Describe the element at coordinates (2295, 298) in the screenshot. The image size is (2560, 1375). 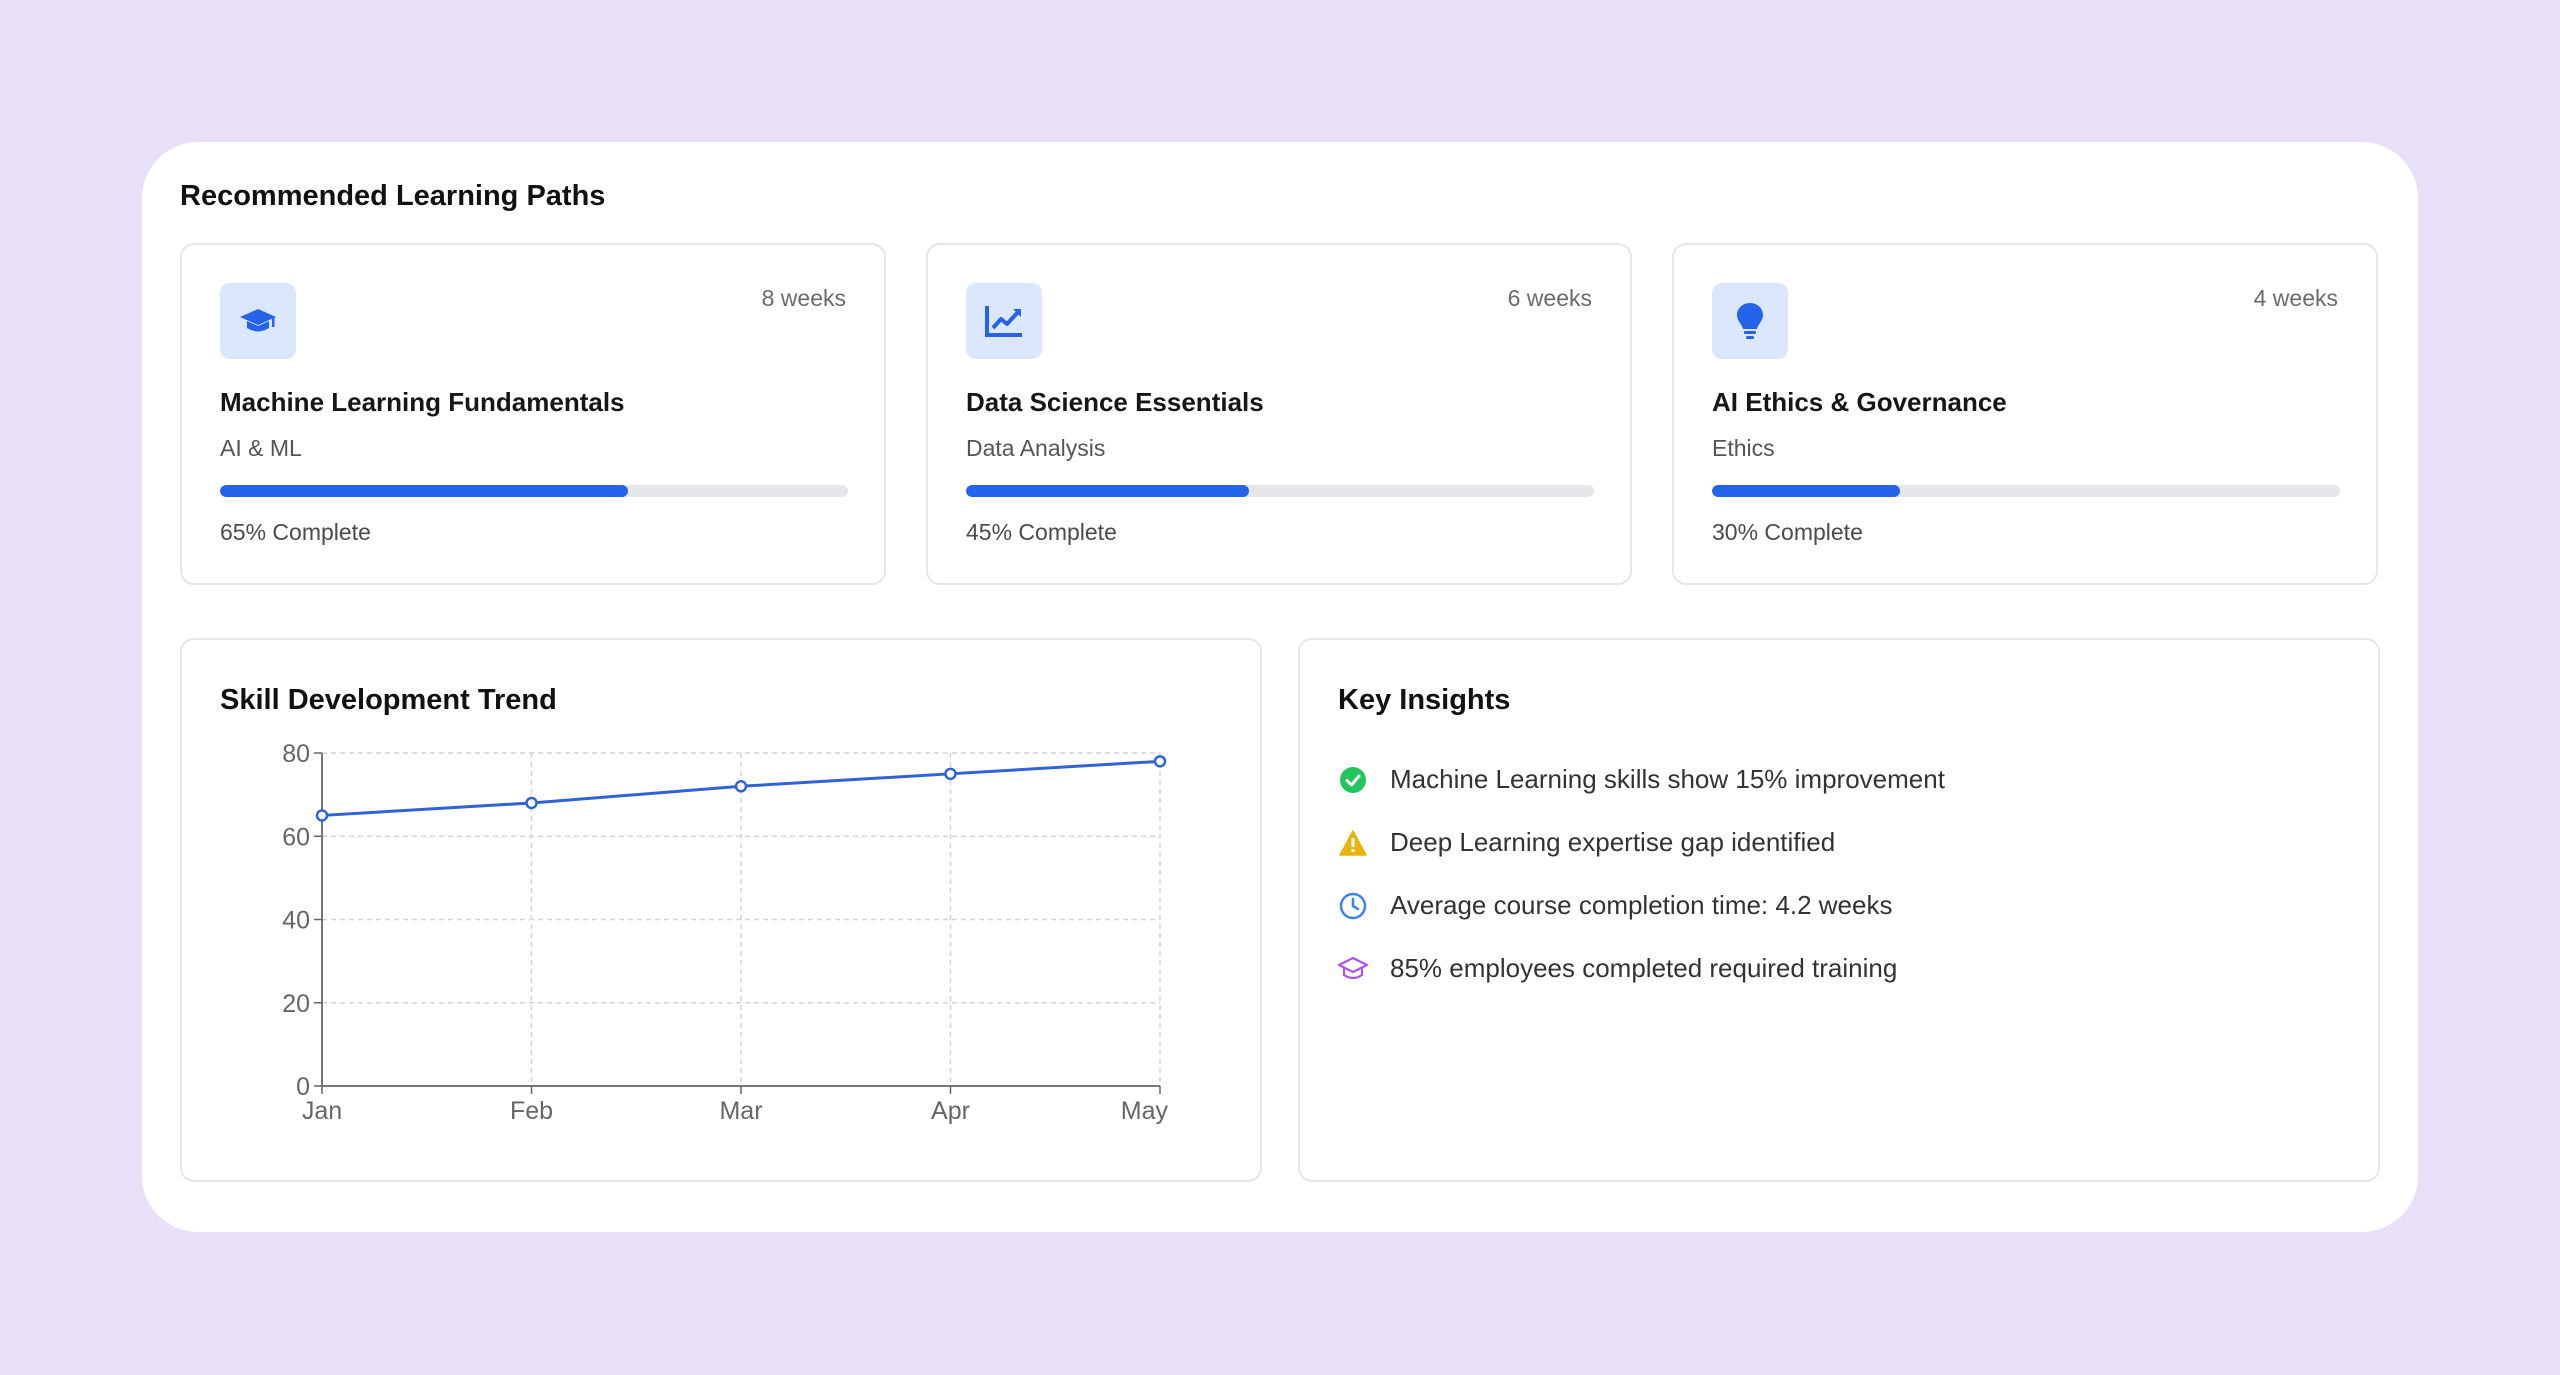
I see `path-duration: 4 weeks` at that location.